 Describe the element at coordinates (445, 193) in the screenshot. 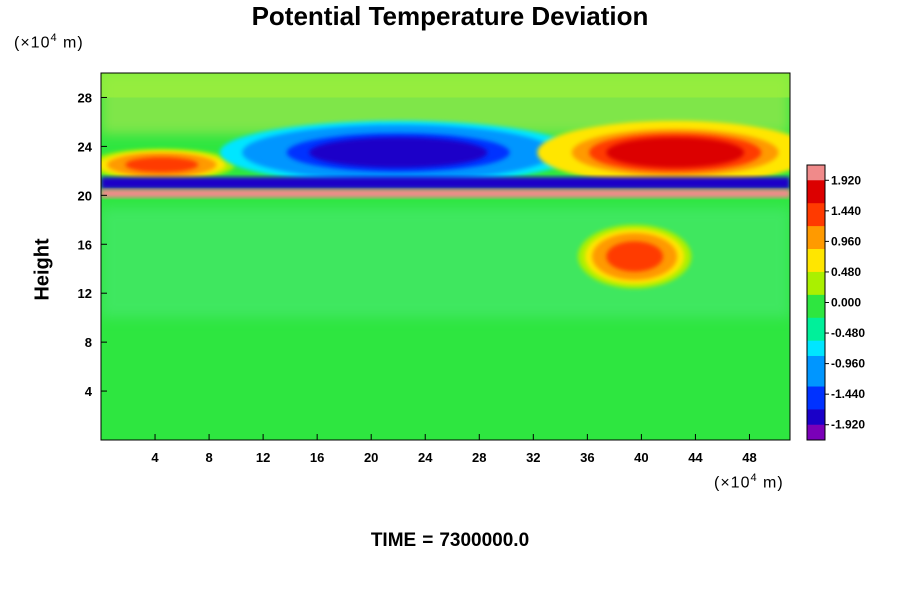

I see `feature-tropopause-warm-band` at that location.